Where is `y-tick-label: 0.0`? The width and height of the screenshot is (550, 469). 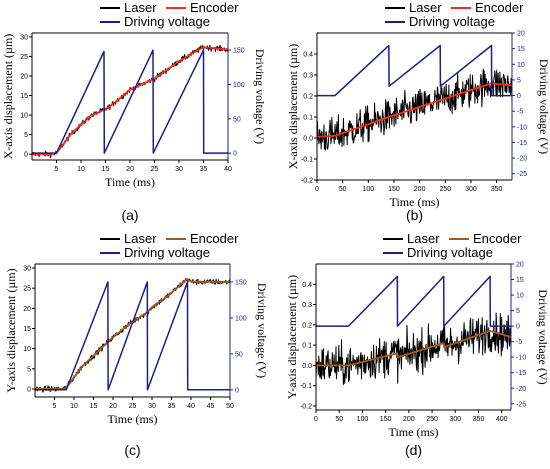 y-tick-label: 0.0 is located at coordinates (307, 366).